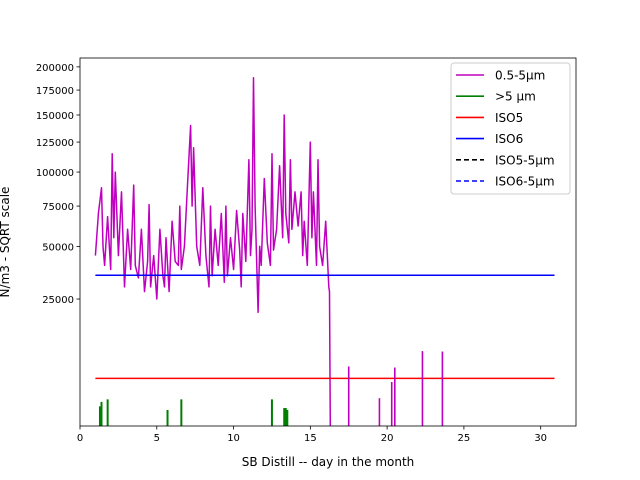 The image size is (640, 480). What do you see at coordinates (55, 91) in the screenshot?
I see `y-tick-label: 175000` at bounding box center [55, 91].